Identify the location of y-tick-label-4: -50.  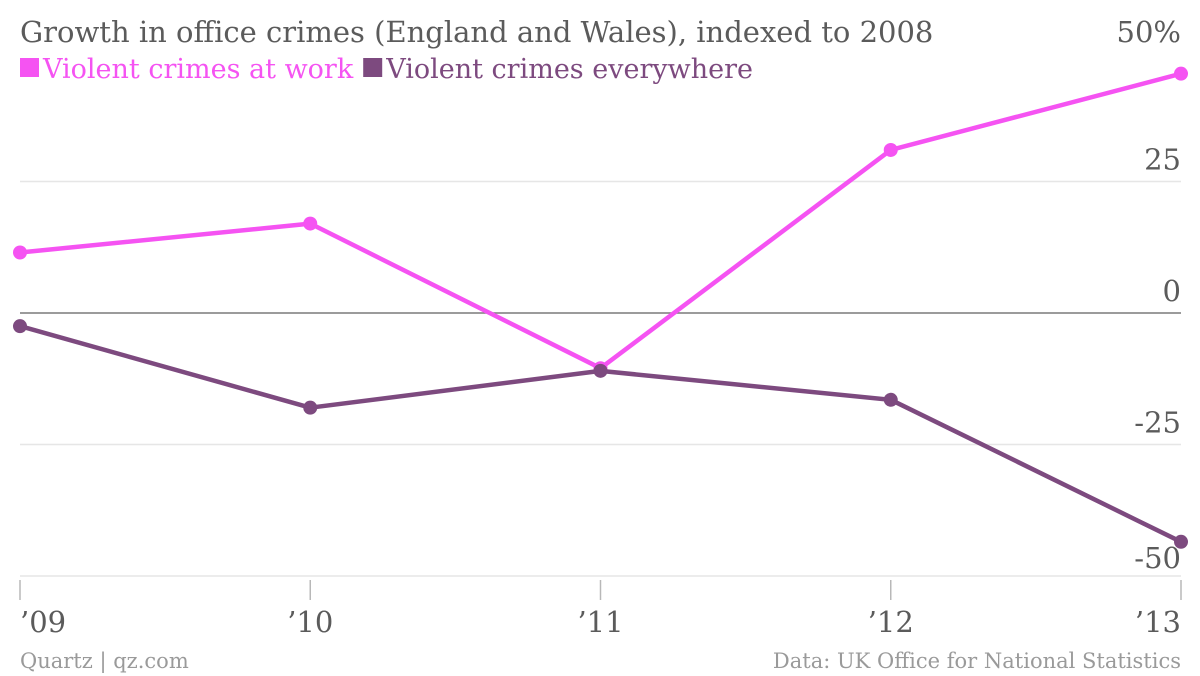
(1157, 558).